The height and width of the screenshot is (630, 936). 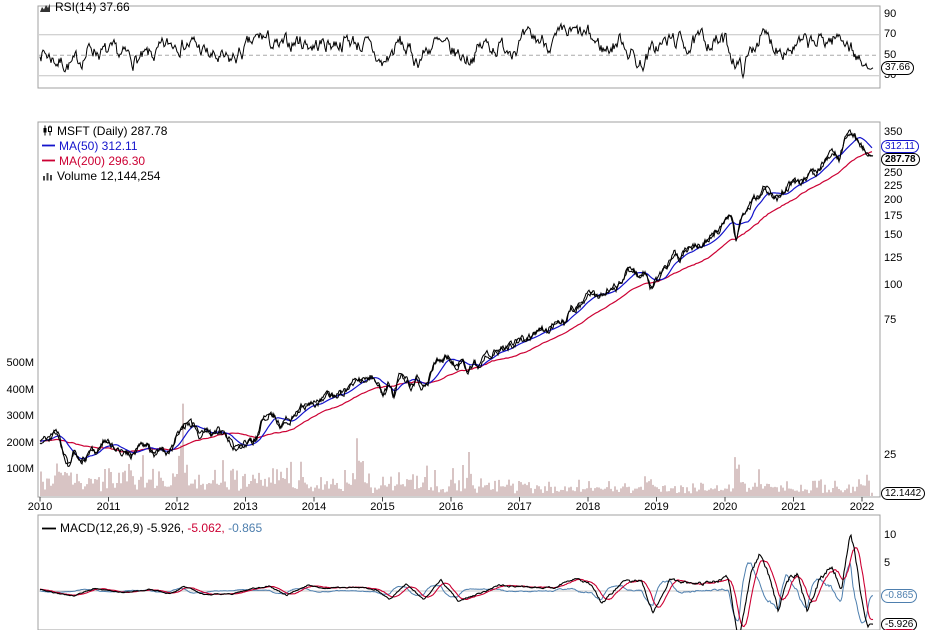 I want to click on price-legend-row: MA(50) 312.11, so click(x=104, y=145).